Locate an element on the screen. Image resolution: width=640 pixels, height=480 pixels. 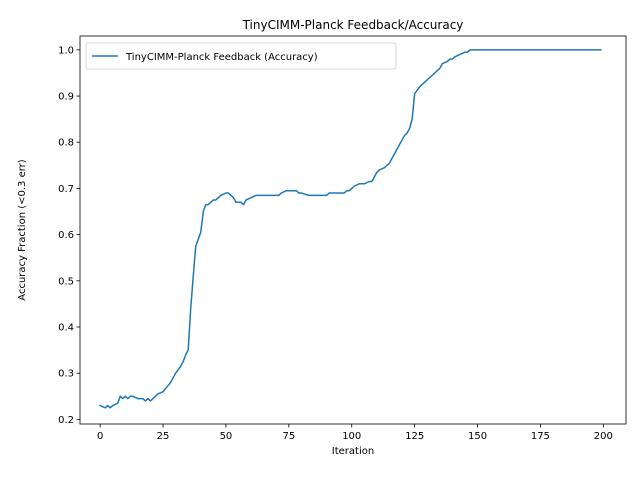
y-axis-ticks: 0.2 0.3 0.4 0.5 0.6 0.7 0.8 0.9 1.0 is located at coordinates (69, 235).